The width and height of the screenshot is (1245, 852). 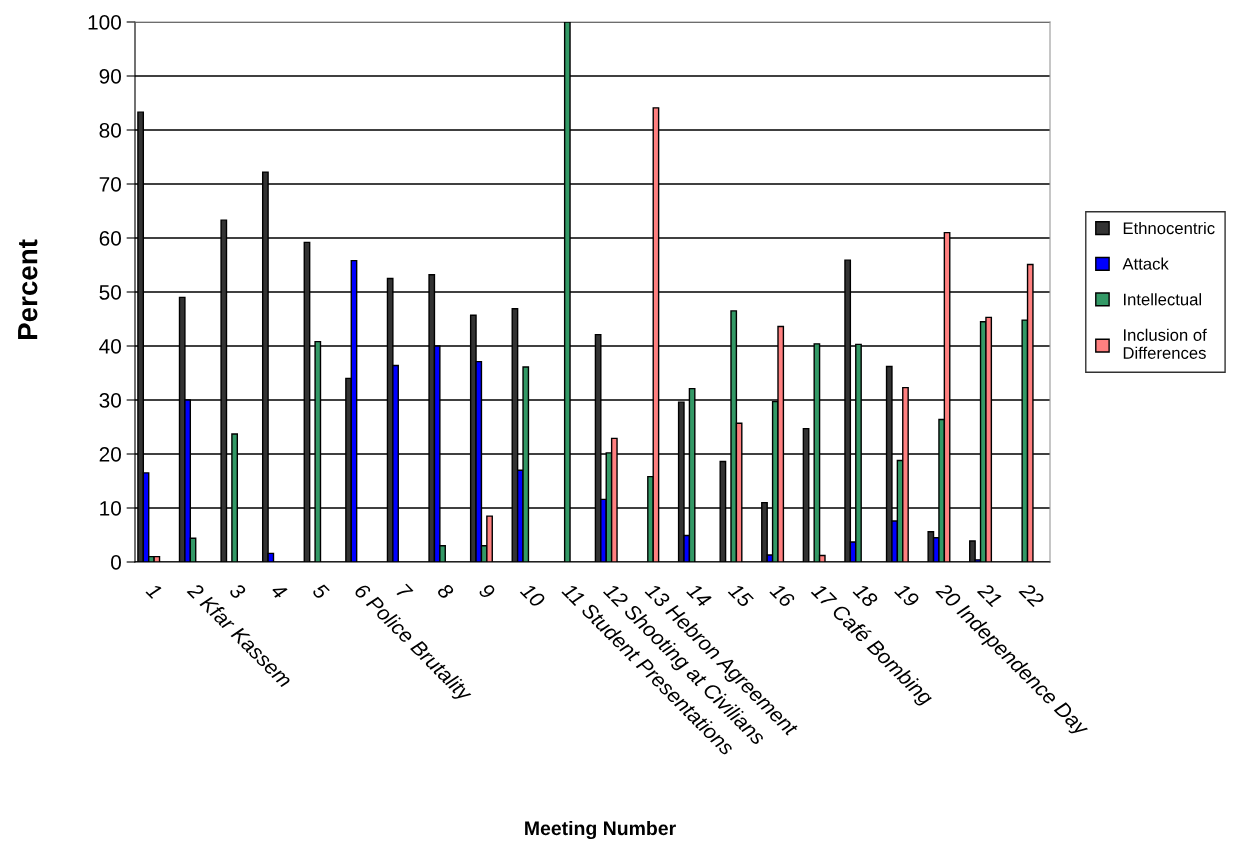 What do you see at coordinates (445, 591) in the screenshot?
I see `x-tick-label: 8` at bounding box center [445, 591].